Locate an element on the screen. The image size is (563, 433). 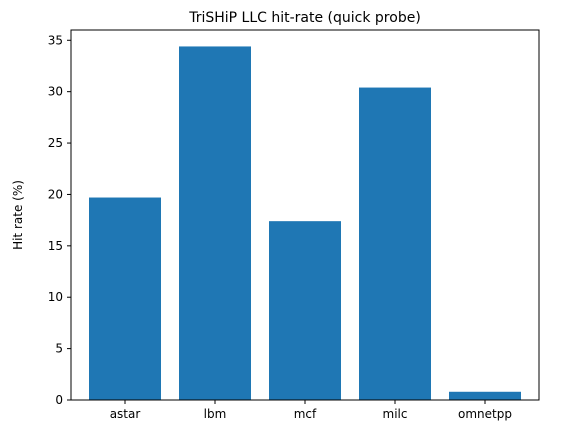
x-tick-label: lbm is located at coordinates (215, 414).